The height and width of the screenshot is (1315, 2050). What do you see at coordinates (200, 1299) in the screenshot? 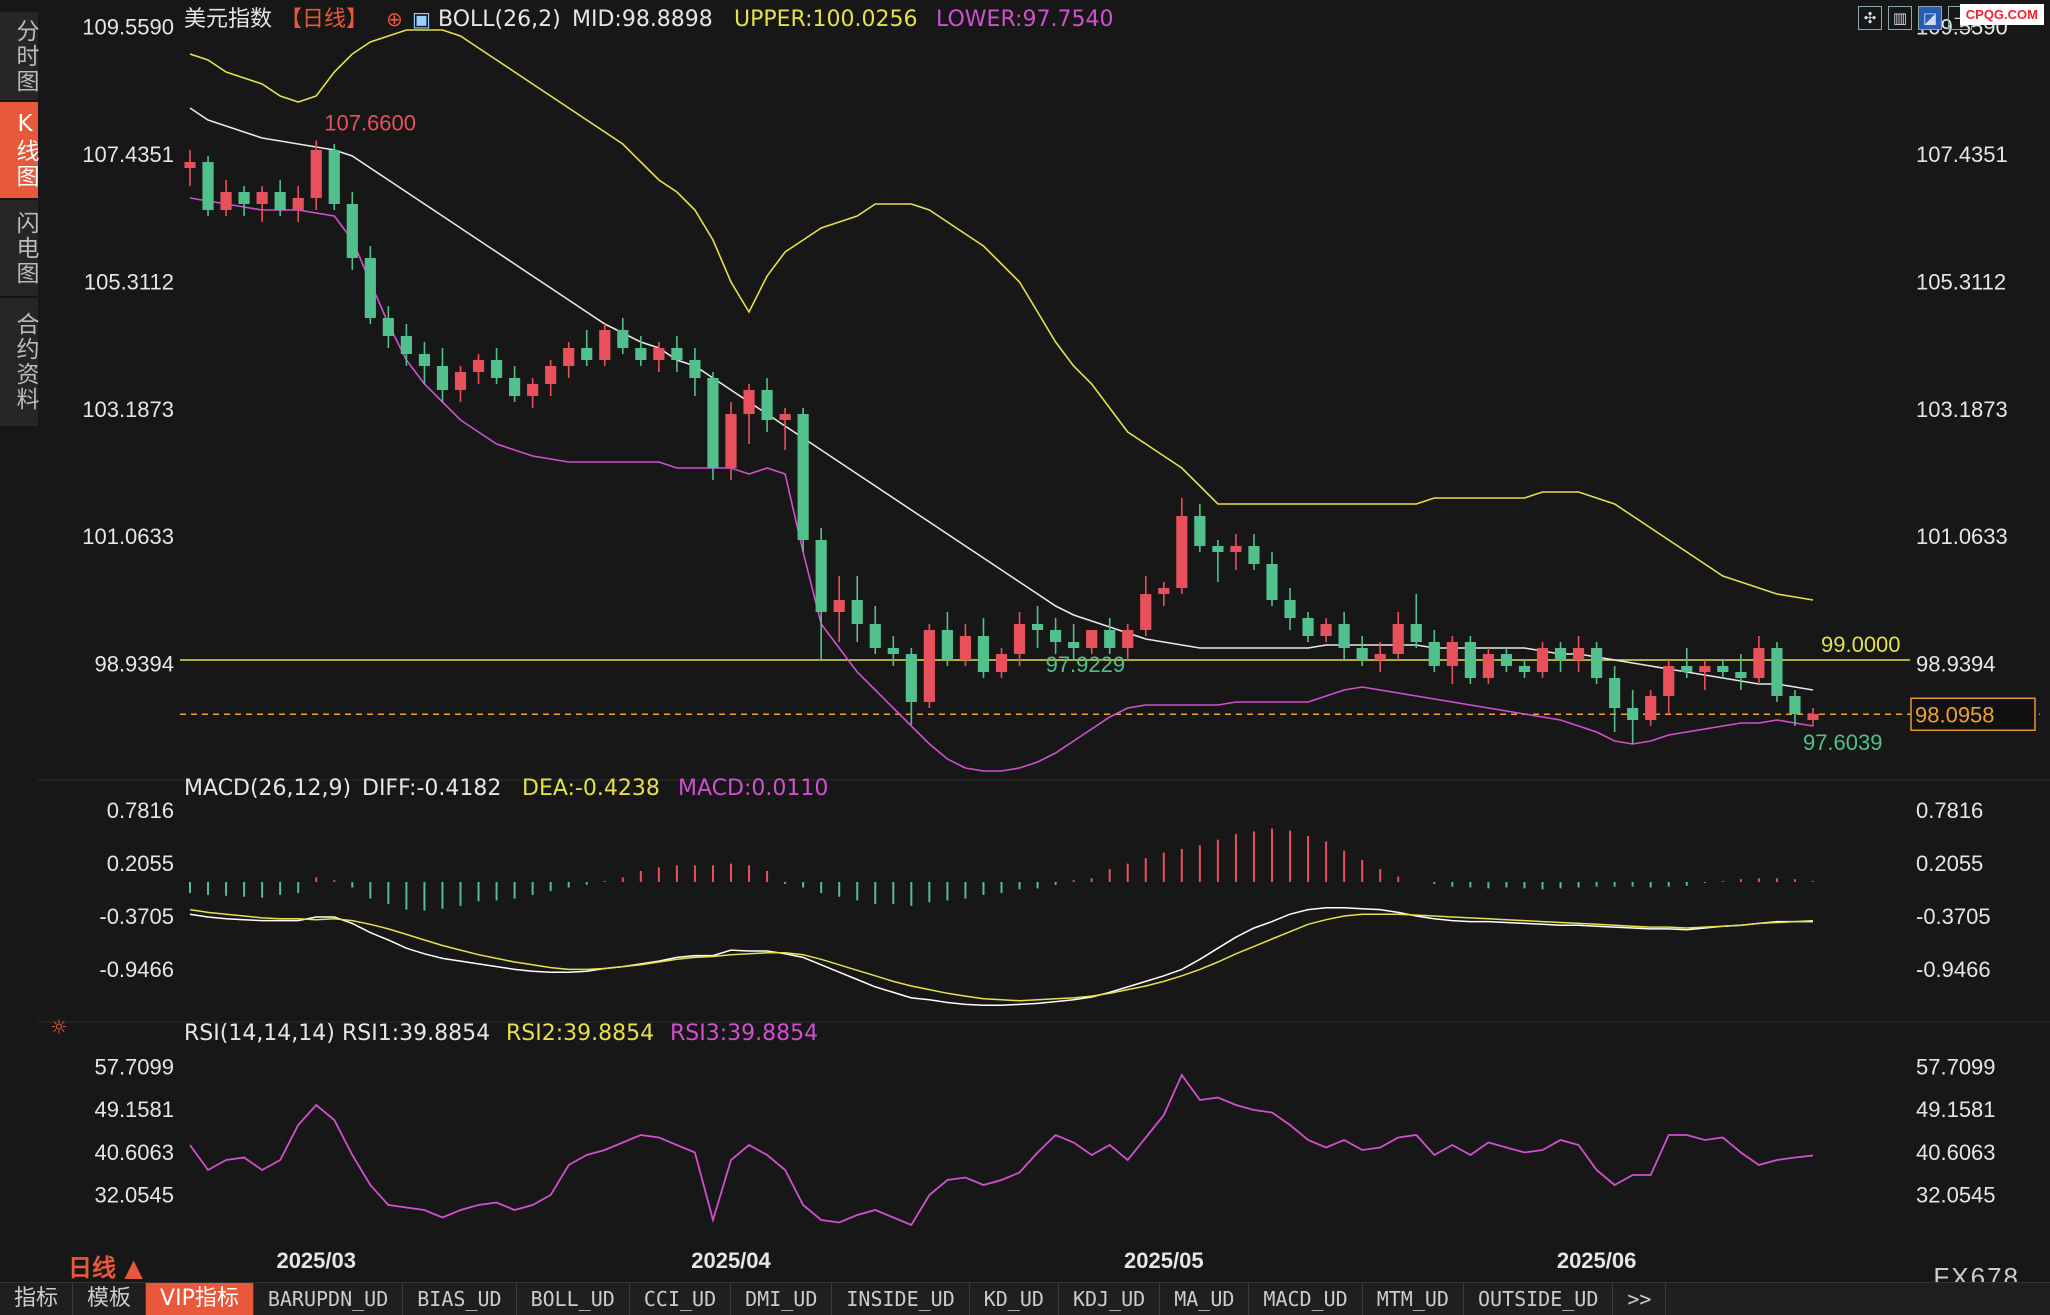
I see `tab-vip-indicators: VIP指标` at bounding box center [200, 1299].